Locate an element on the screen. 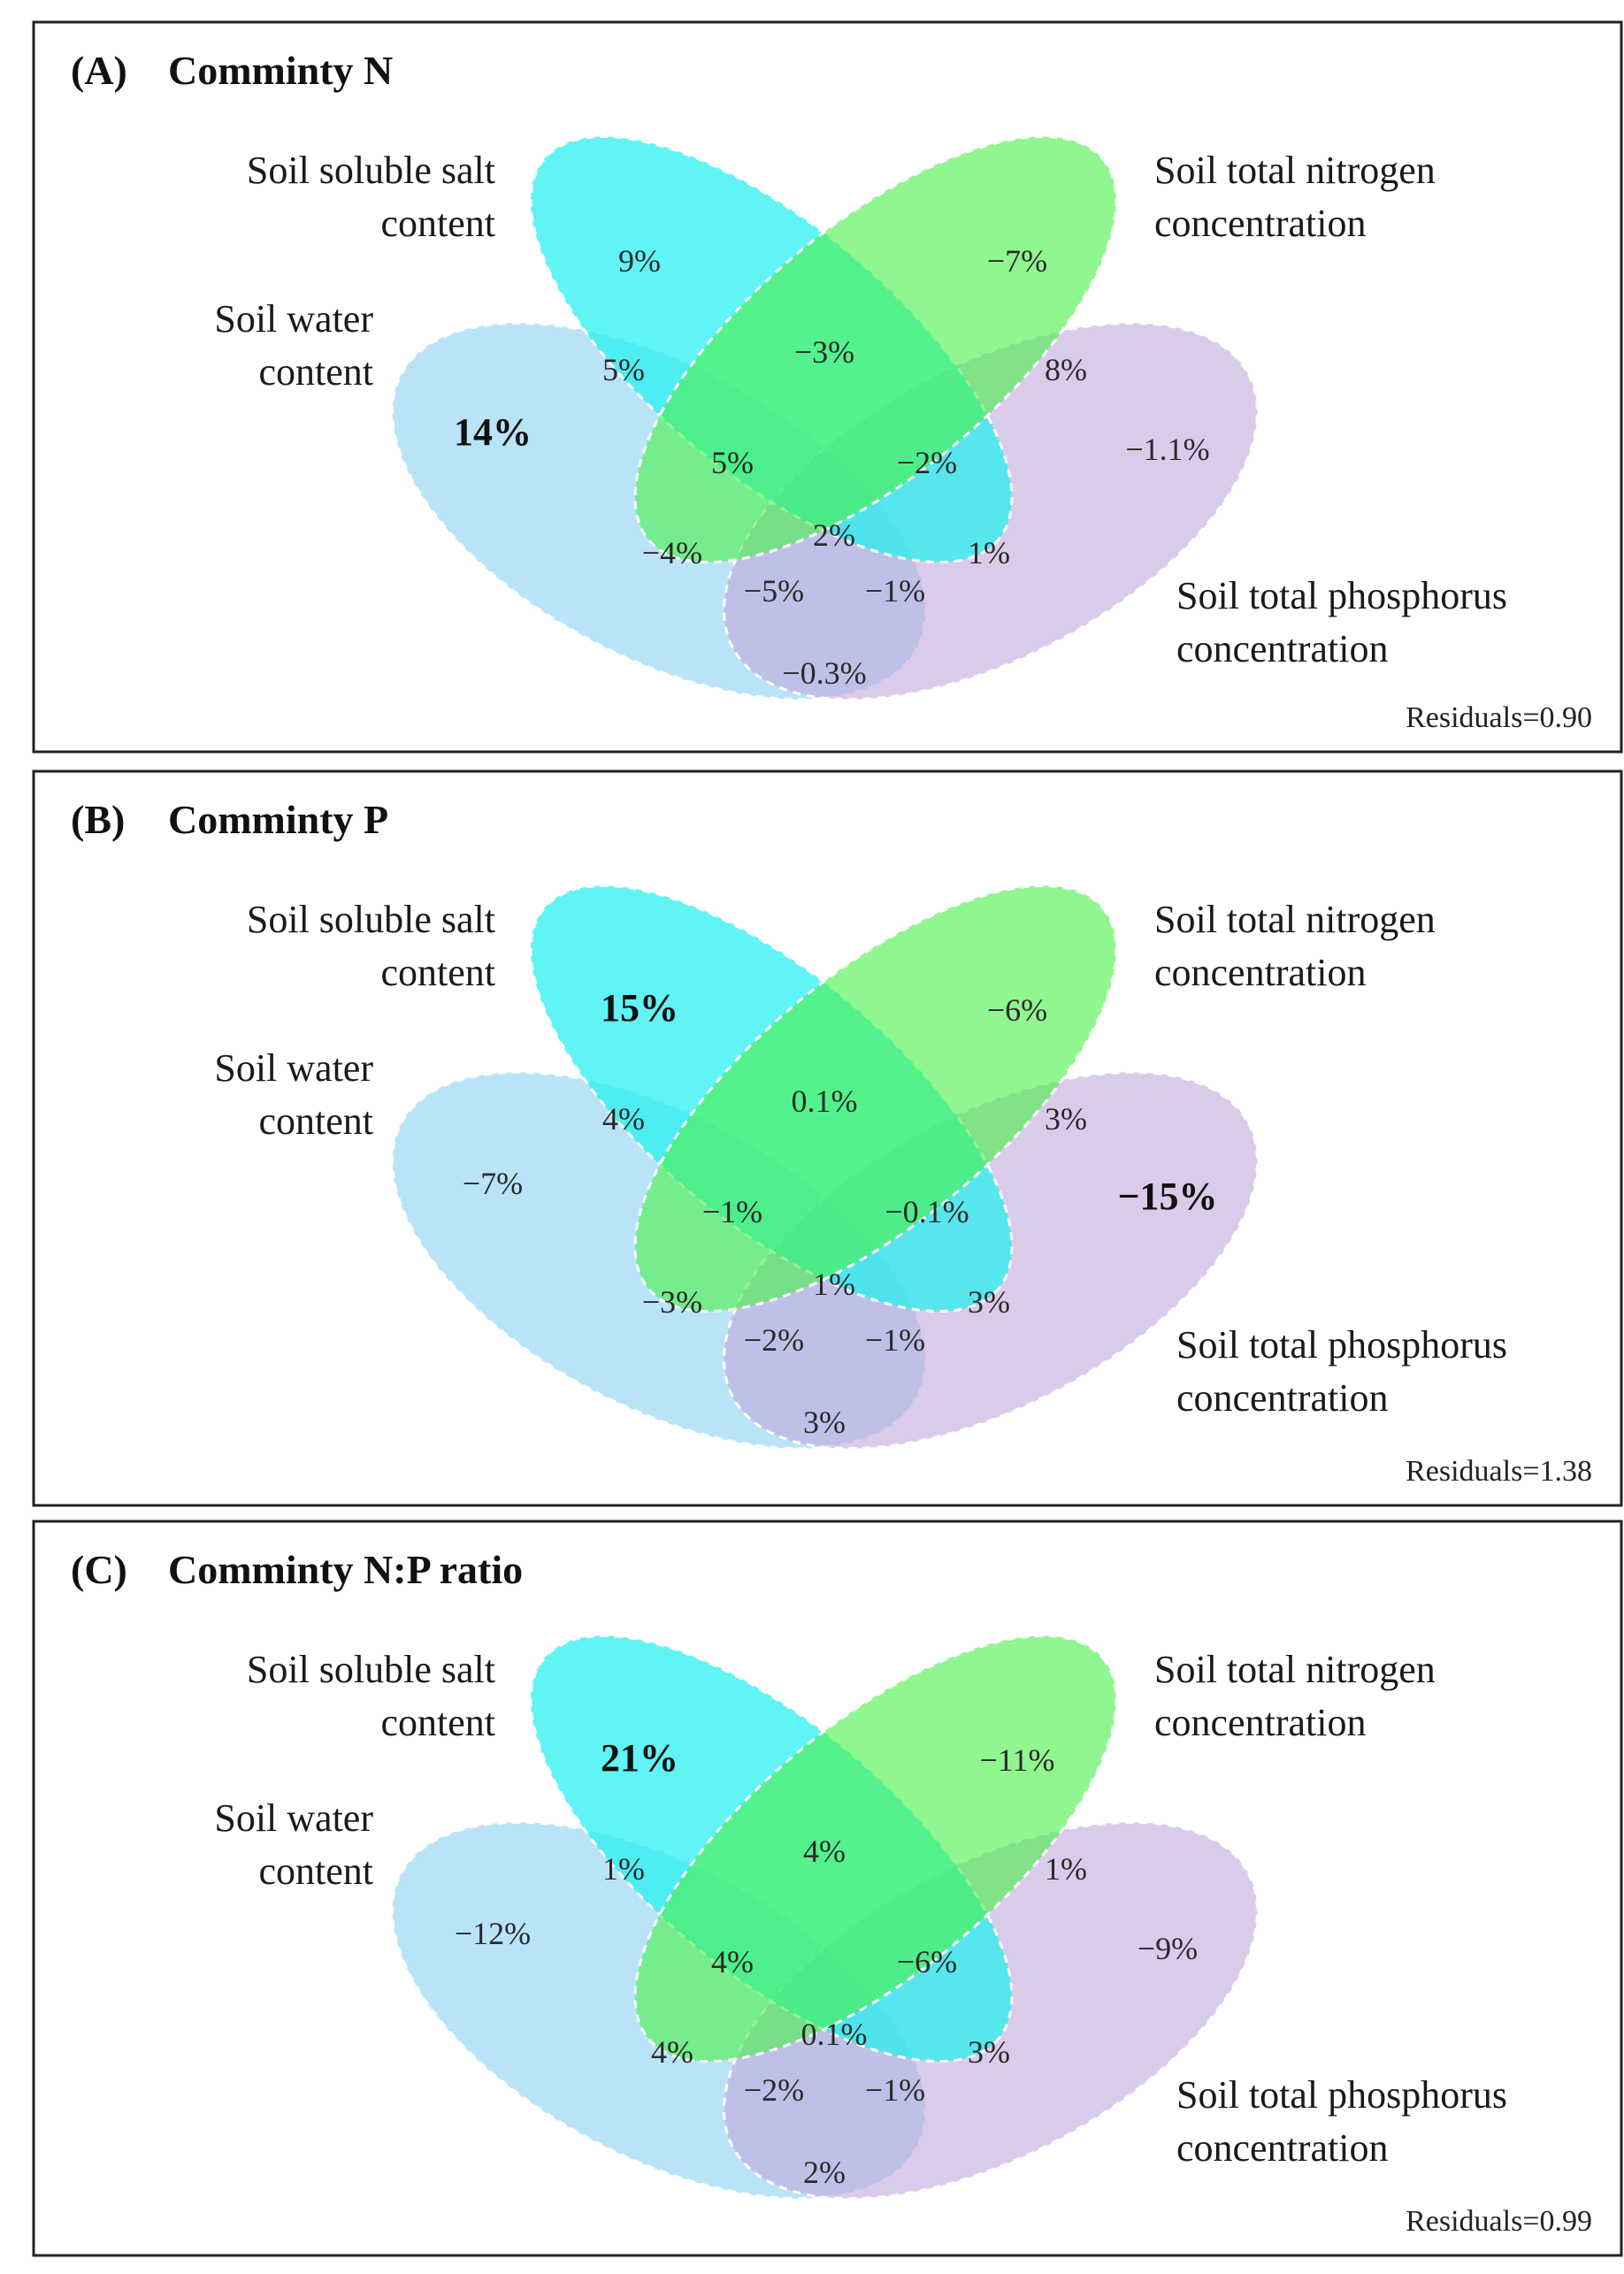 The width and height of the screenshot is (1624, 2274). region-value-all-four: 2% is located at coordinates (834, 535).